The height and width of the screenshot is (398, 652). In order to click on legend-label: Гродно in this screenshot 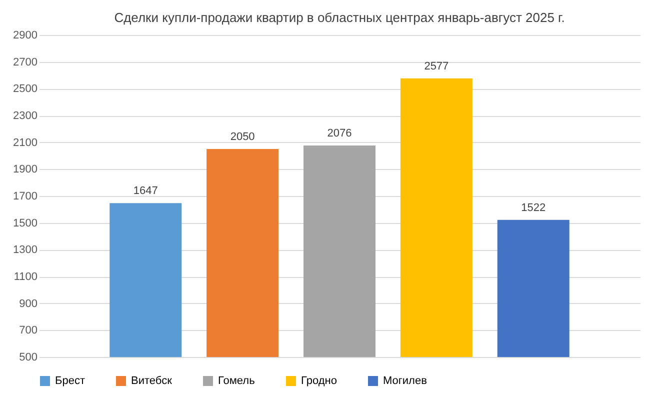, I will do `click(319, 381)`.